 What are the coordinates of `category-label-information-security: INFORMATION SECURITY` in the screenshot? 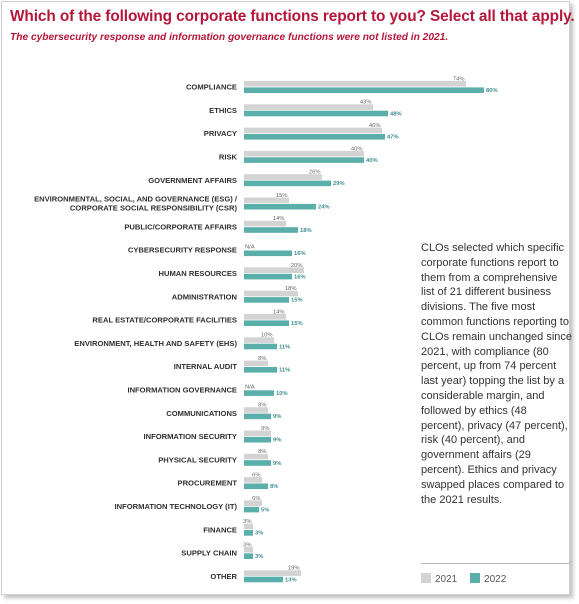 It's located at (190, 436).